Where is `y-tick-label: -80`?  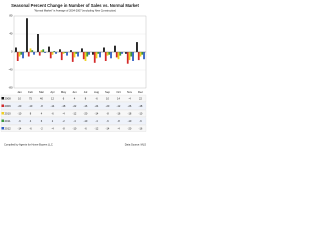 y-tick-label: -80 is located at coordinates (10, 88).